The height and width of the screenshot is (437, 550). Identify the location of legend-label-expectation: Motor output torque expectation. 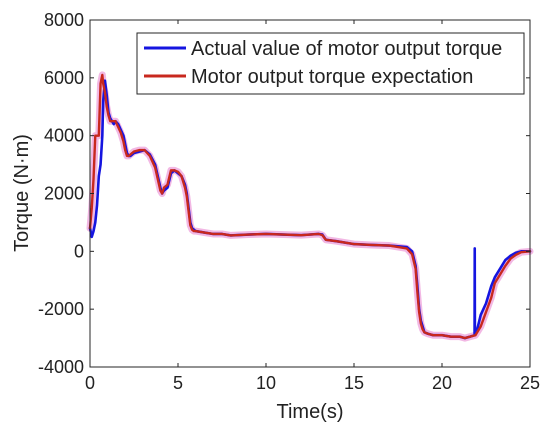
(332, 77).